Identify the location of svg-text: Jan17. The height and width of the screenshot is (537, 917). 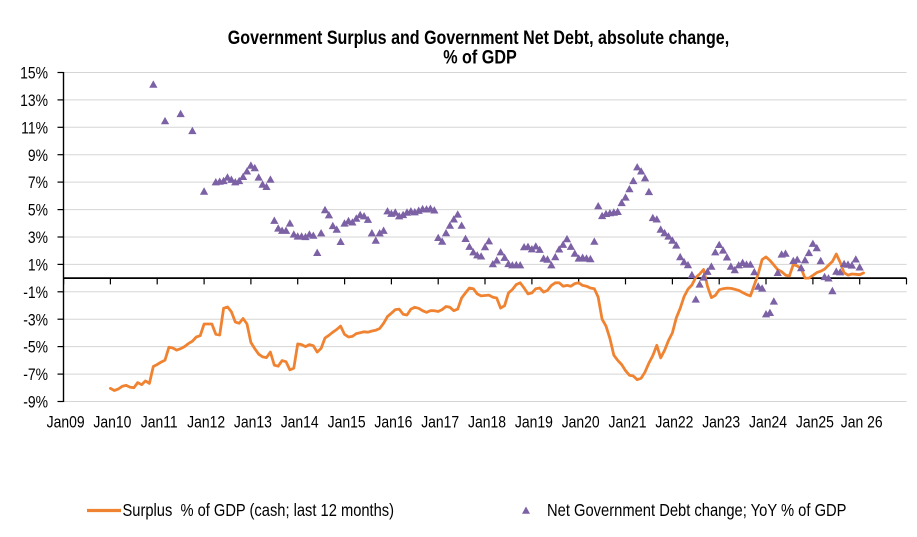
(440, 422).